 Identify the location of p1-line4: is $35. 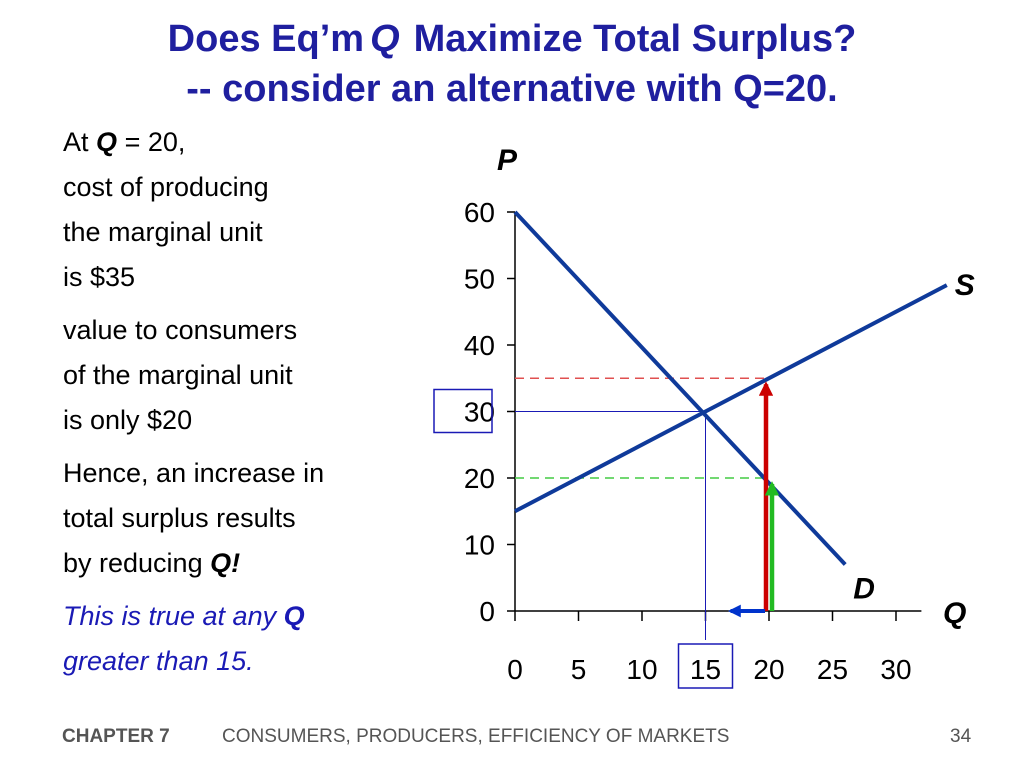
(99, 277).